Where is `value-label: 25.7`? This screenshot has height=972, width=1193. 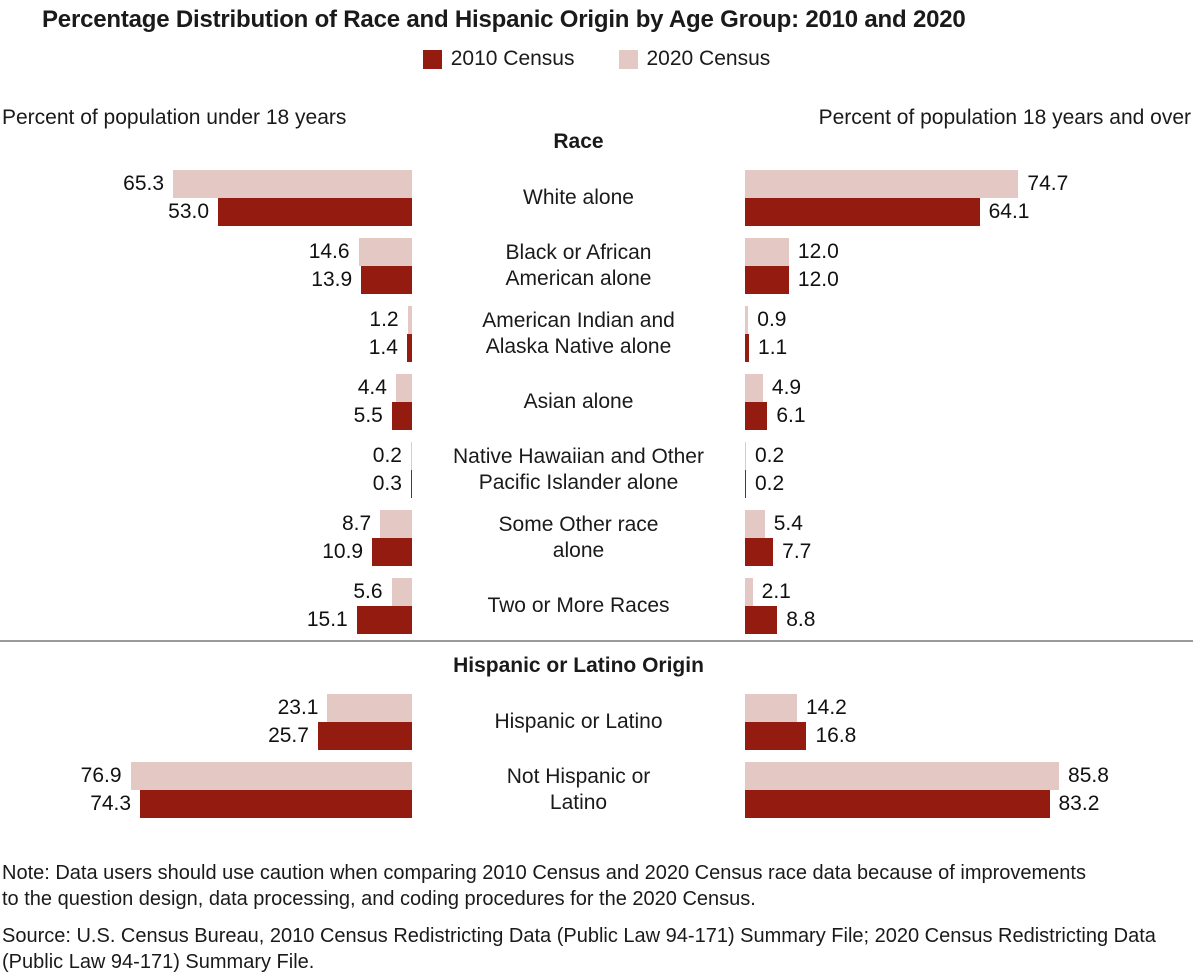
value-label: 25.7 is located at coordinates (288, 735).